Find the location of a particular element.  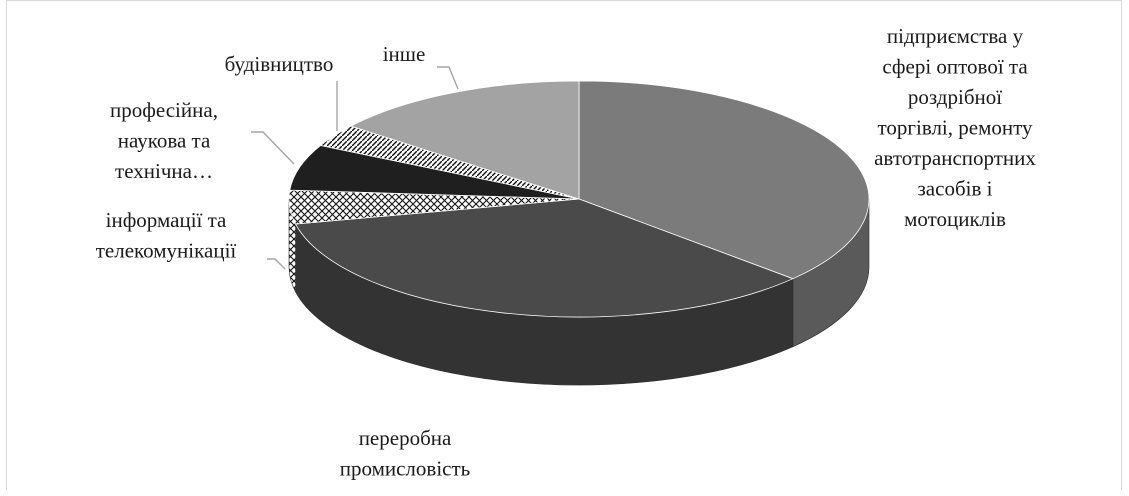

leader-line-professional is located at coordinates (273, 148).